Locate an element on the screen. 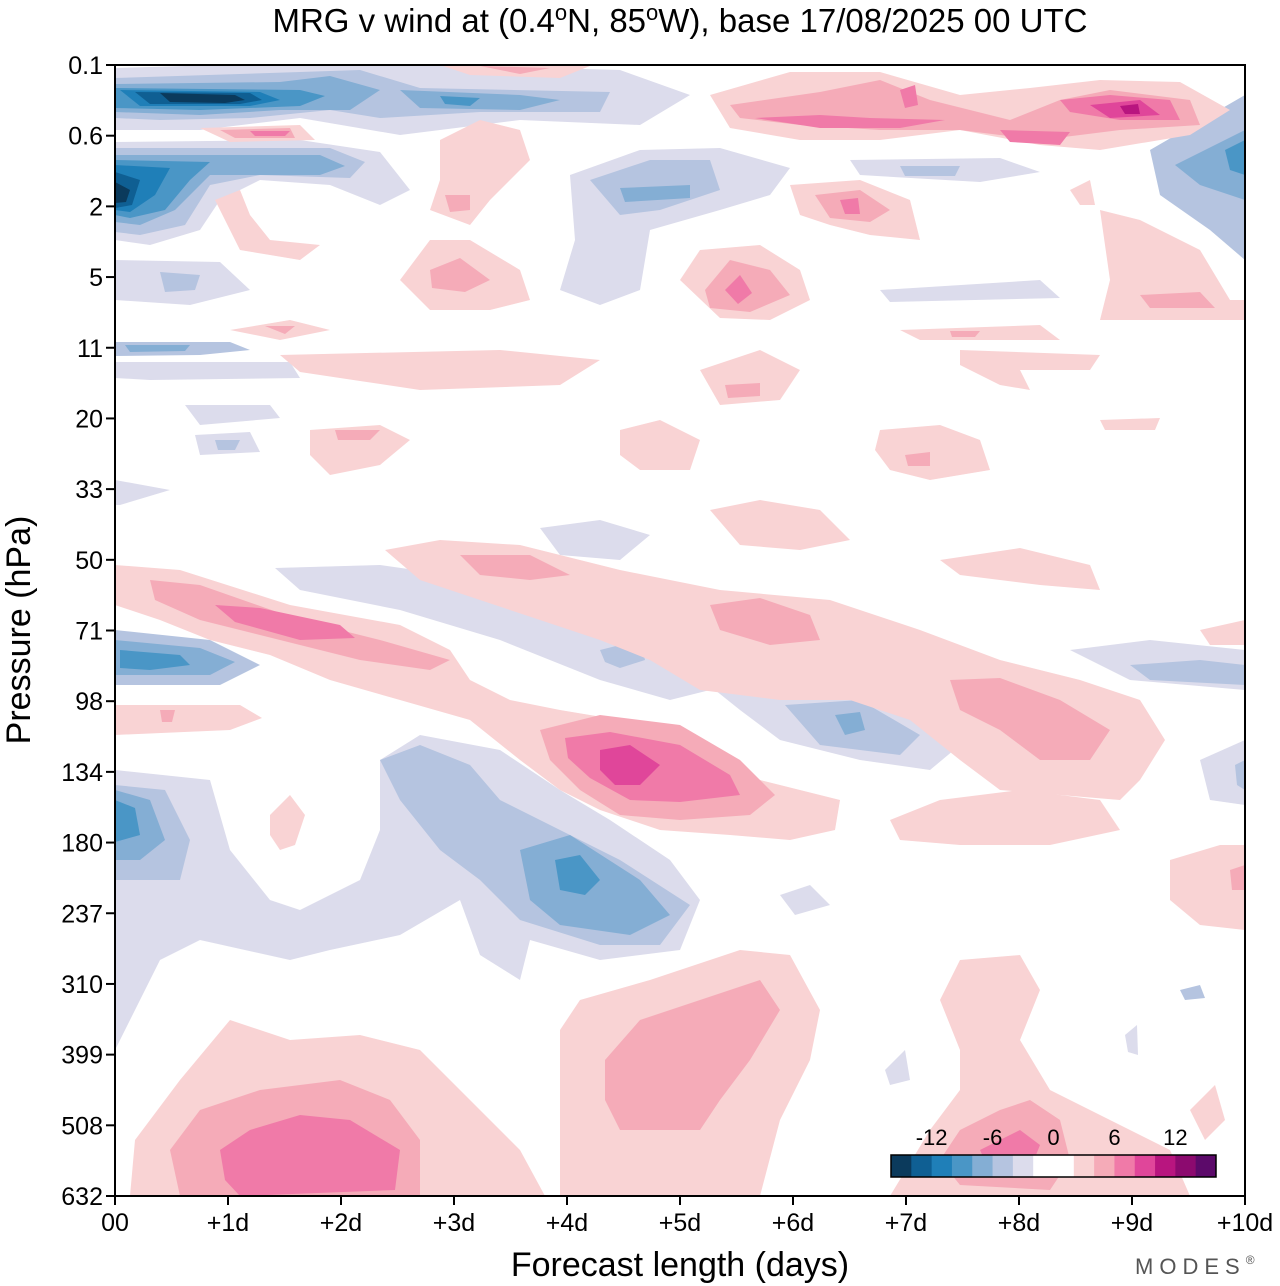 The width and height of the screenshot is (1280, 1286). contour-pos-upper-right-lvl3 is located at coordinates (850, 121).